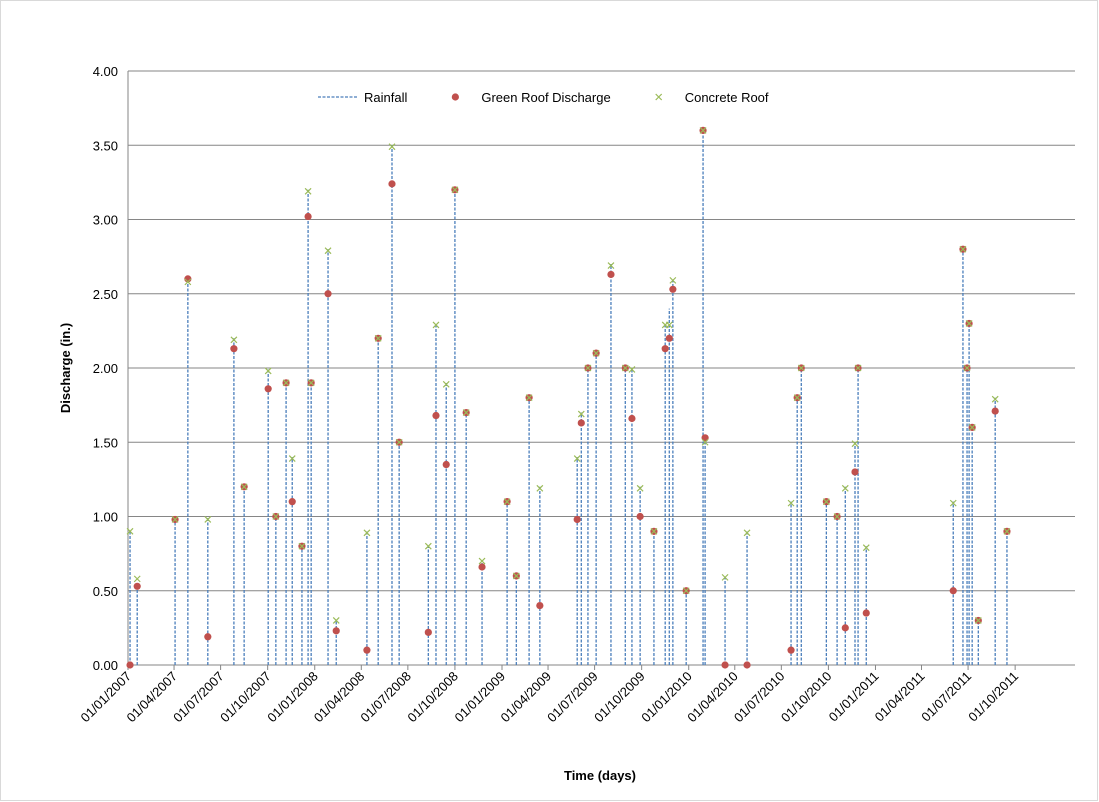  What do you see at coordinates (105, 665) in the screenshot?
I see `y-tick-label: 0.00` at bounding box center [105, 665].